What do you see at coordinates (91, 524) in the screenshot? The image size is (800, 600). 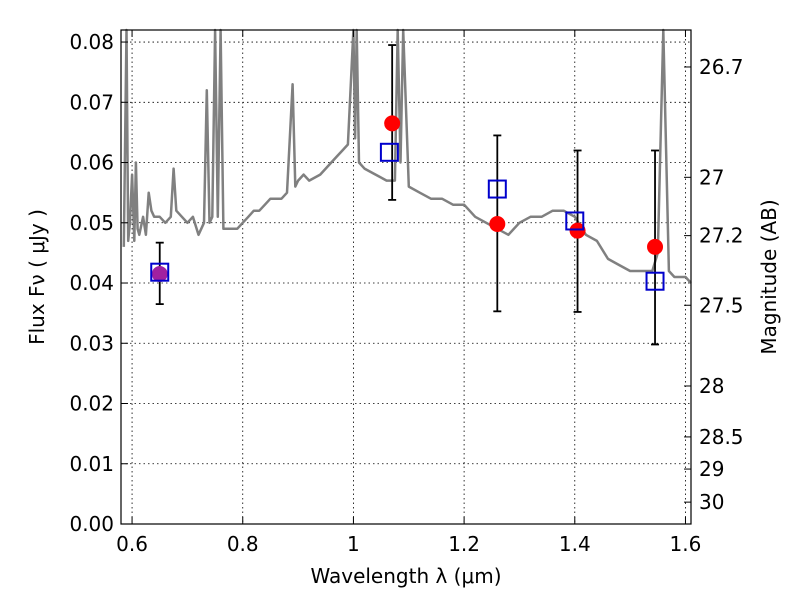 I see `y-tick-label: 0.00` at bounding box center [91, 524].